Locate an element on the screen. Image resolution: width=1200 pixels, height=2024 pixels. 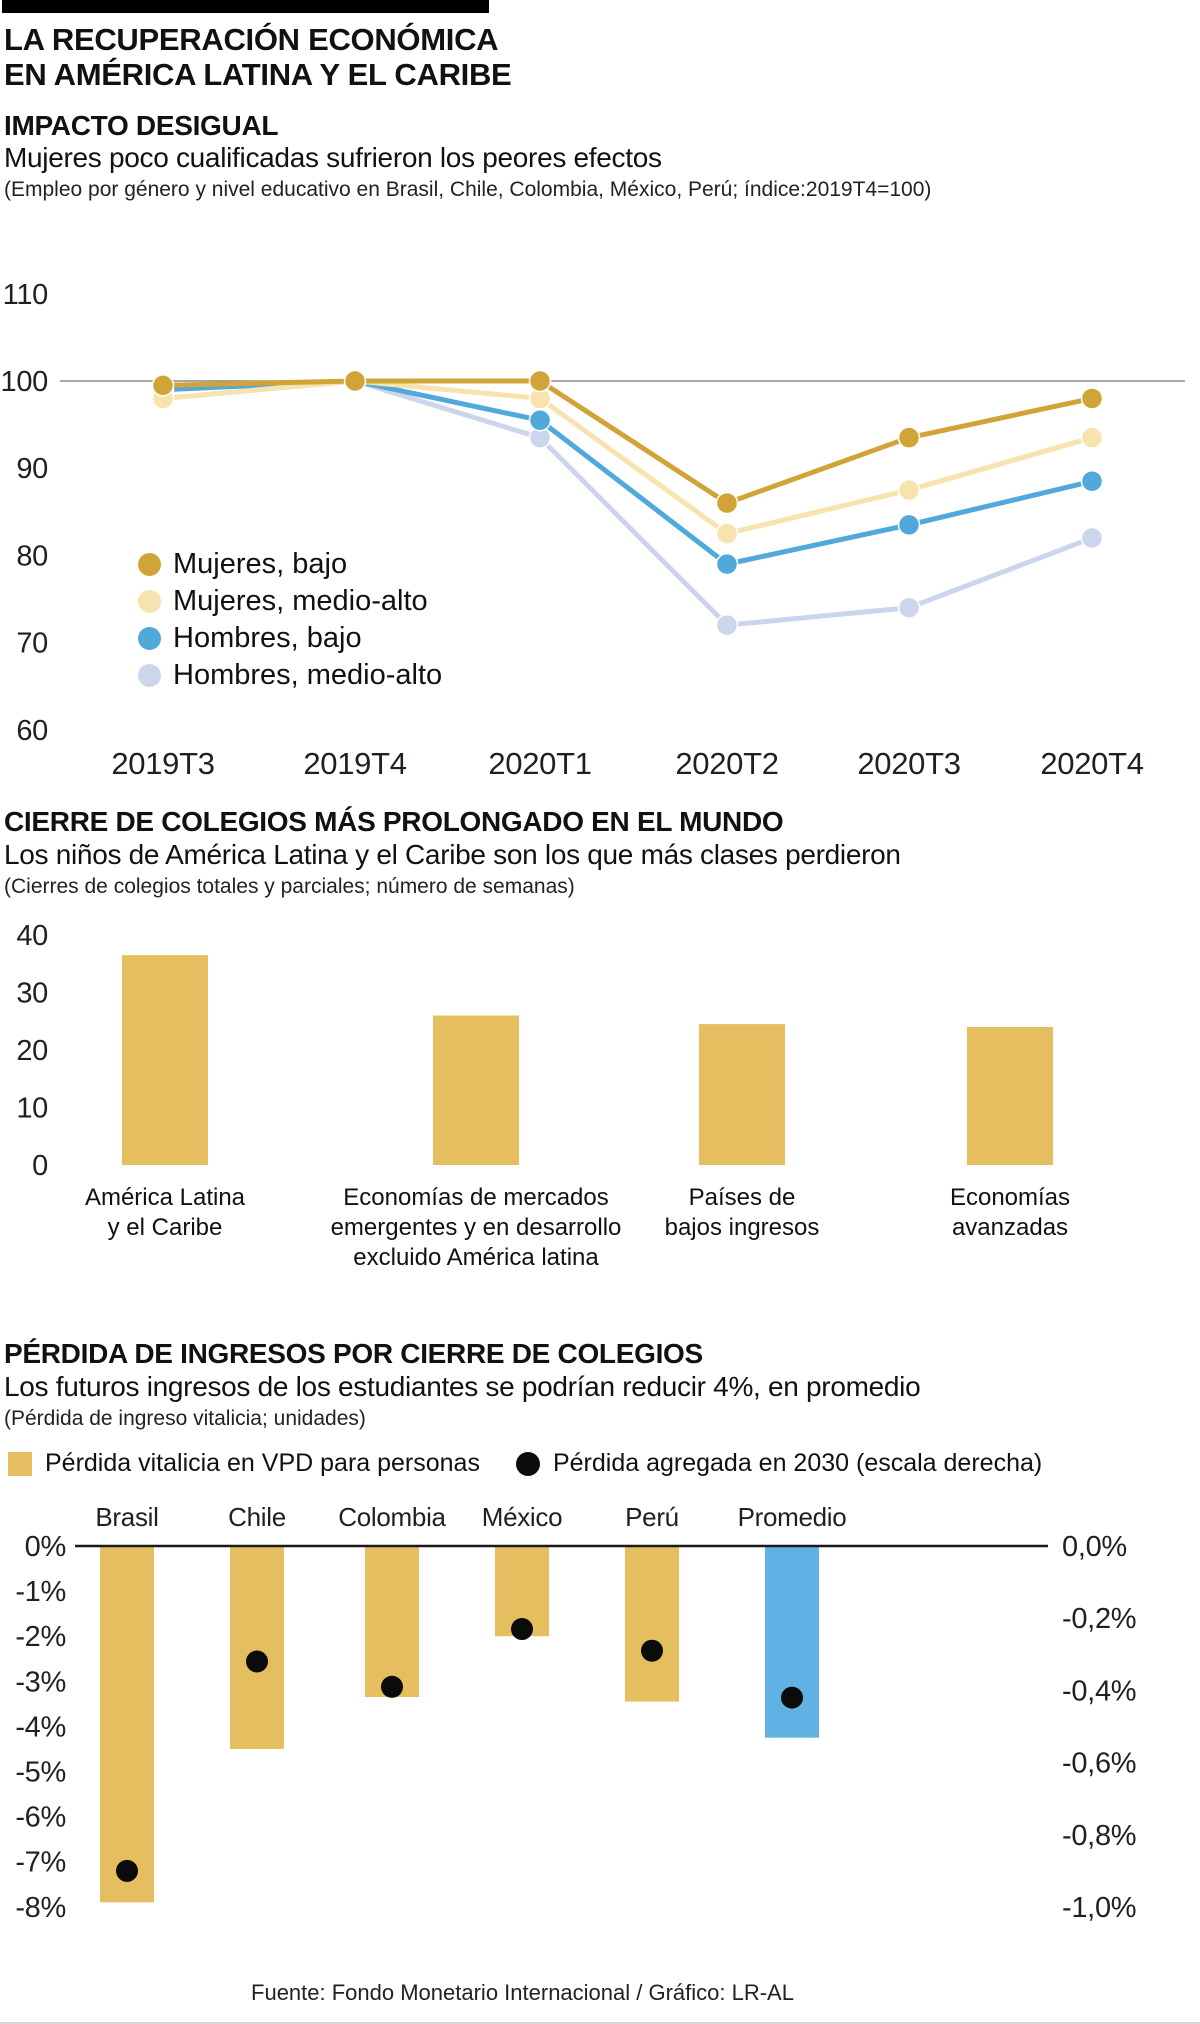
y-axis-tick-label: 70 is located at coordinates (32, 644).